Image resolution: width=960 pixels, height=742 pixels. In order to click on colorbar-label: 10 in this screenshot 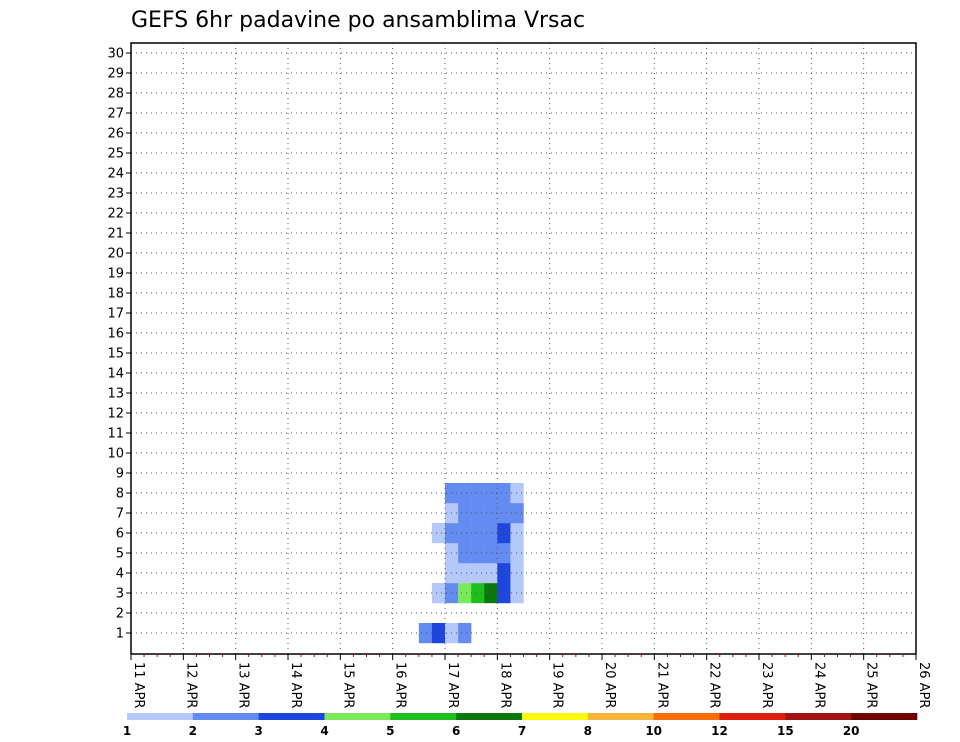, I will do `click(653, 731)`.